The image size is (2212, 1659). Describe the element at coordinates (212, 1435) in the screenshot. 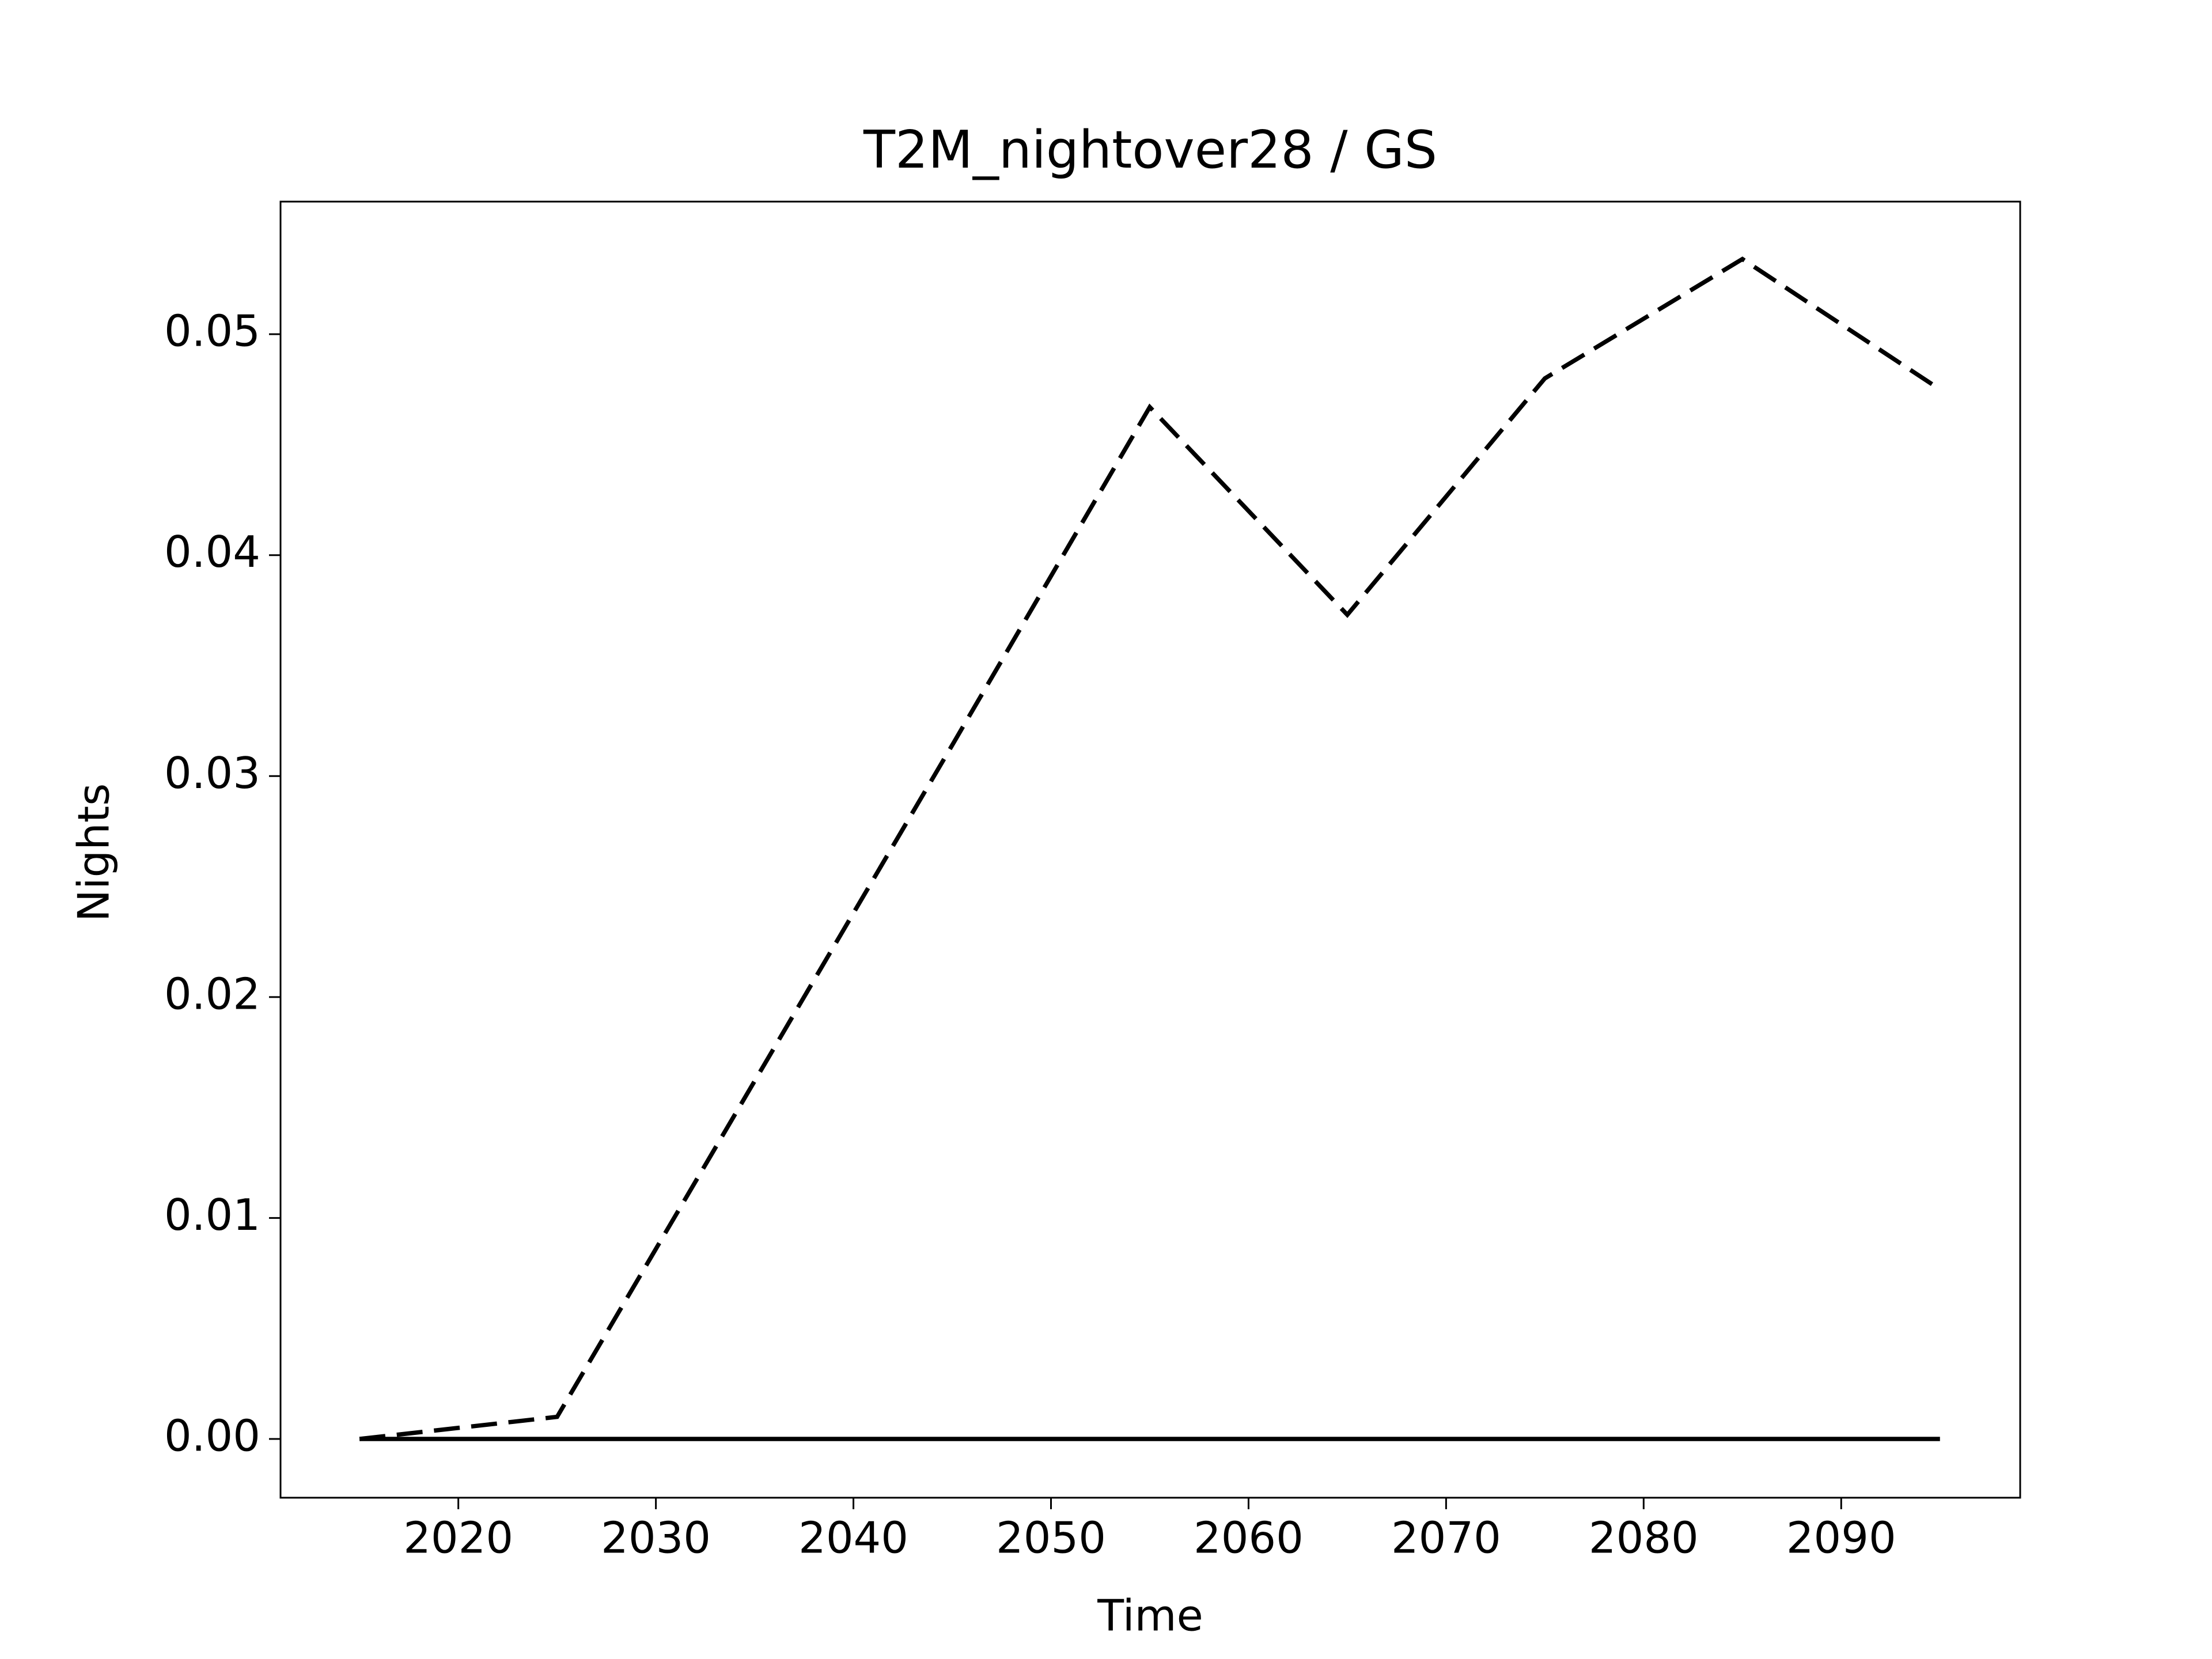

I see `y-tick-label: 0.00` at that location.